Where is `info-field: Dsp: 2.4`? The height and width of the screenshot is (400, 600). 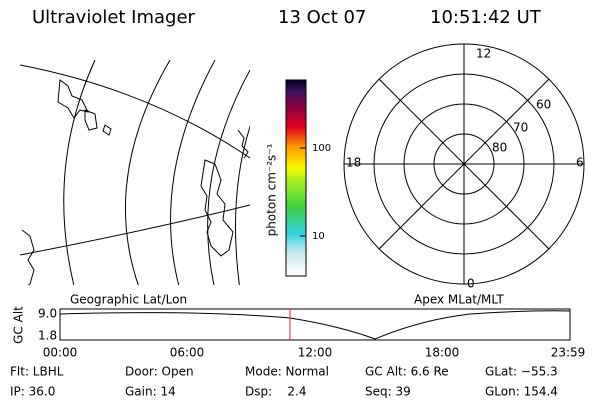
info-field: Dsp: 2.4 is located at coordinates (276, 392).